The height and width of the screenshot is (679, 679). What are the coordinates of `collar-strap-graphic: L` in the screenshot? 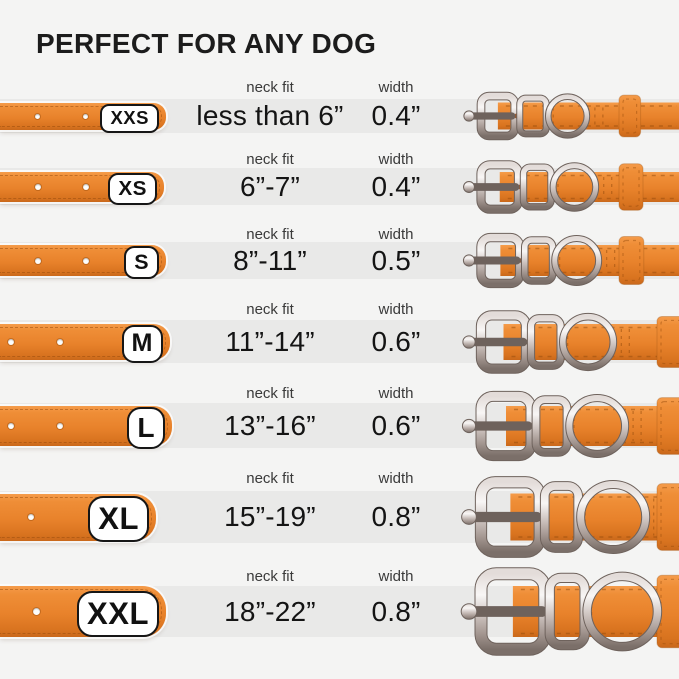 It's located at (86, 427).